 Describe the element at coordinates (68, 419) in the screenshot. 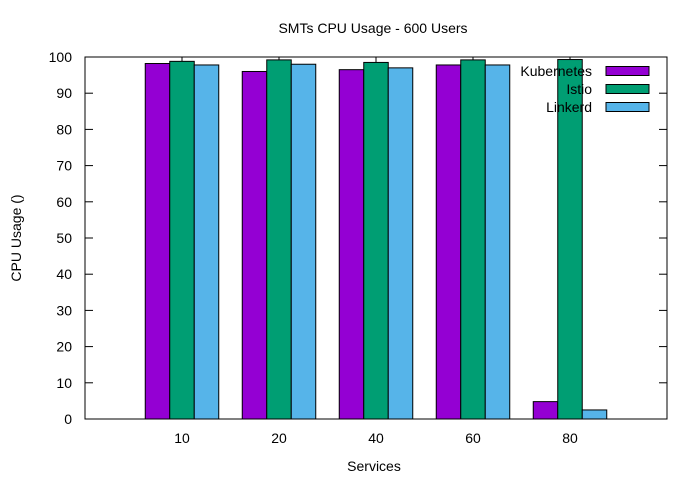

I see `y-tick-label: 0` at that location.